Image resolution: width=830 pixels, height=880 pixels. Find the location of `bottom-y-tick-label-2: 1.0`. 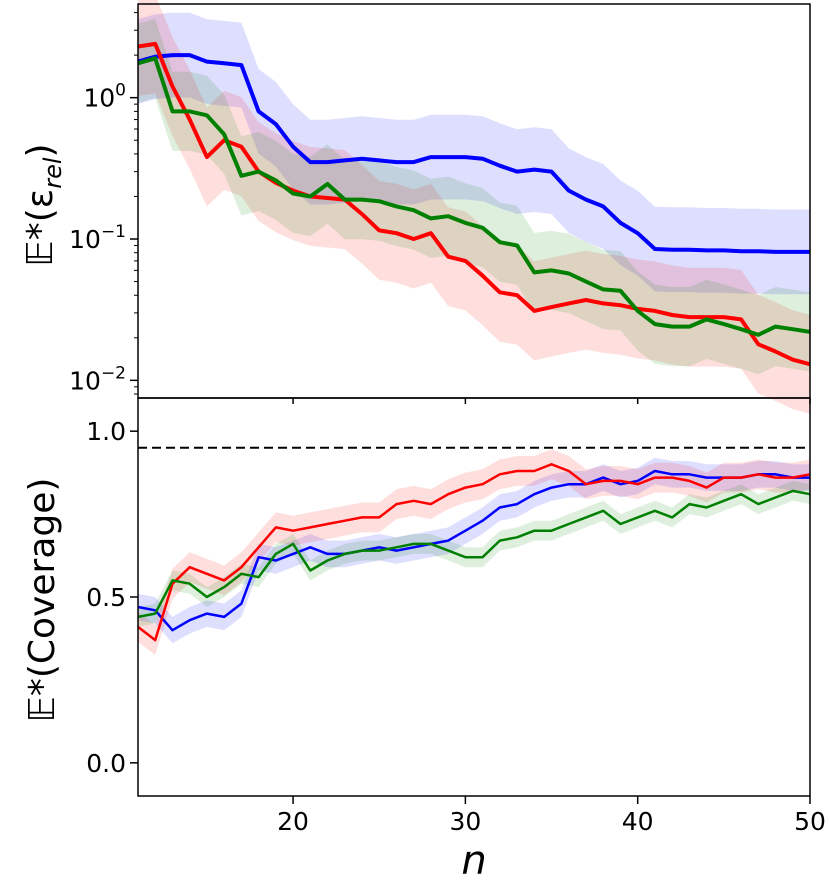

bottom-y-tick-label-2: 1.0 is located at coordinates (106, 431).